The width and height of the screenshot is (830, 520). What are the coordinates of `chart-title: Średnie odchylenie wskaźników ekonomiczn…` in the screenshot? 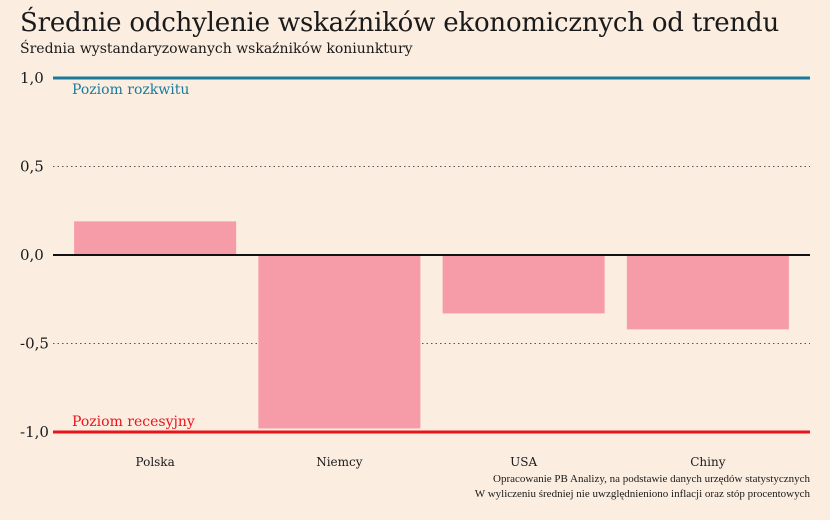 It's located at (400, 23).